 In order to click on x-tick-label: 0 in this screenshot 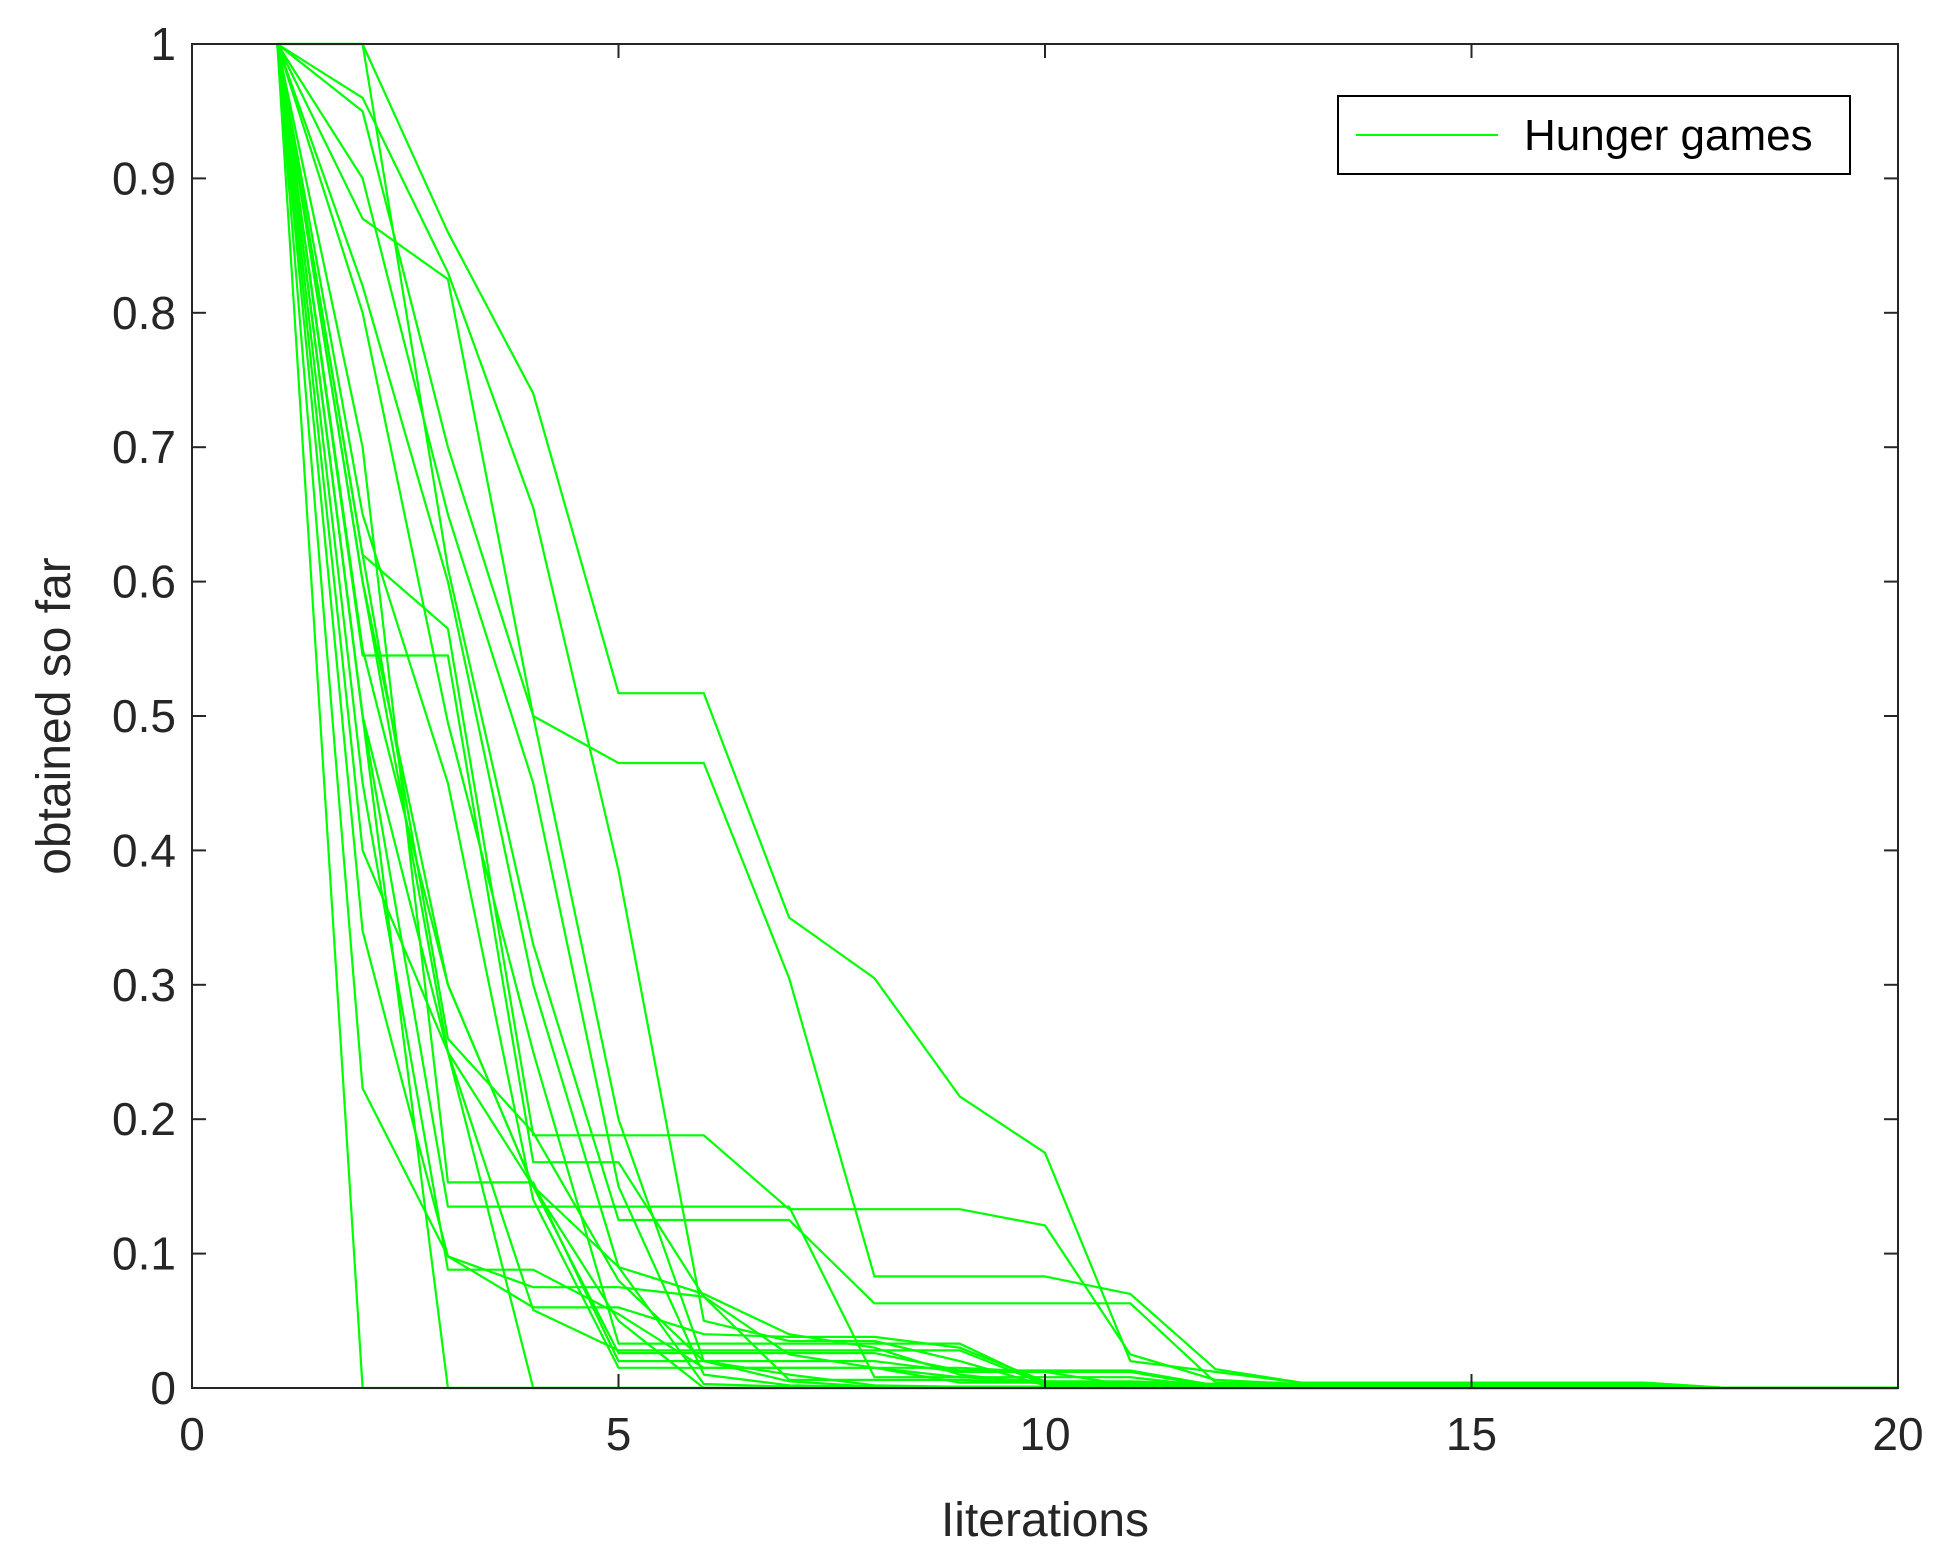, I will do `click(192, 1434)`.